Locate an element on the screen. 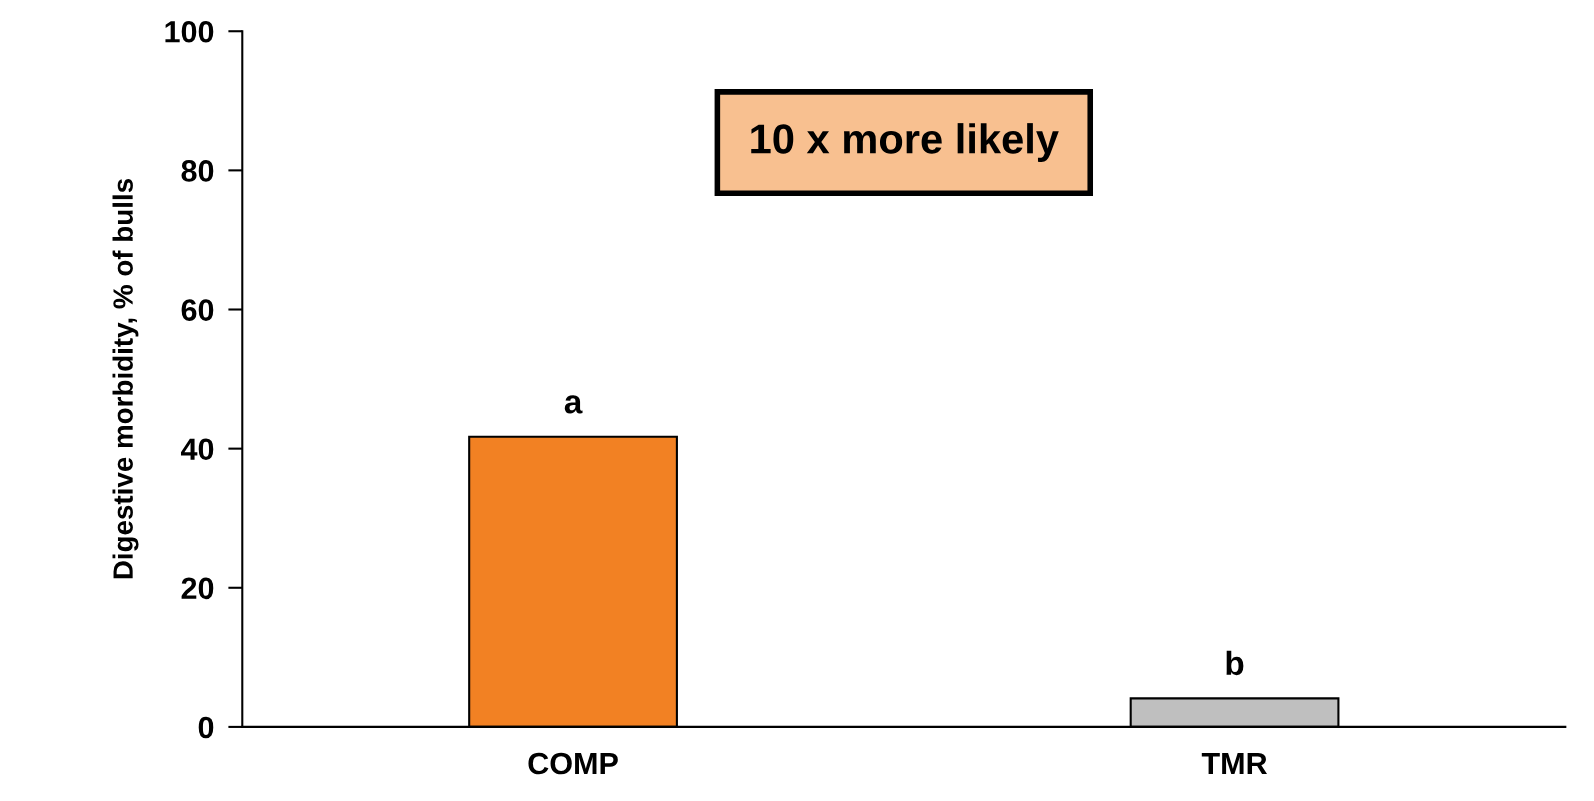  y-tick-label: 40 is located at coordinates (197, 449).